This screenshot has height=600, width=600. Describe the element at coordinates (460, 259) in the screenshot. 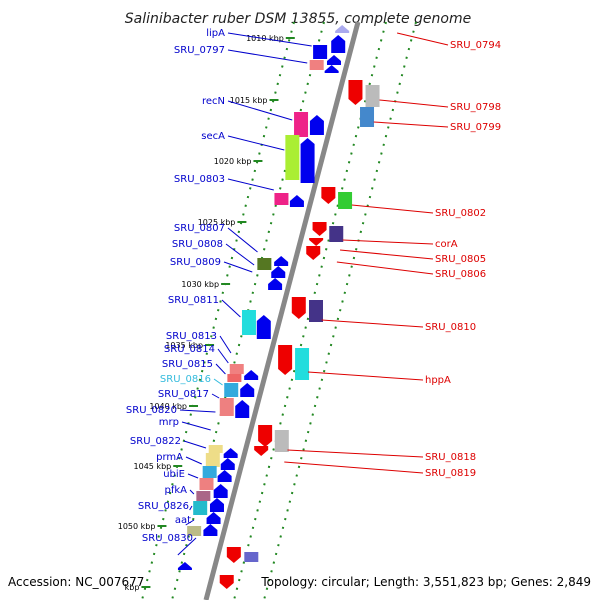

I see `gene-label-right: SRU_0805` at that location.